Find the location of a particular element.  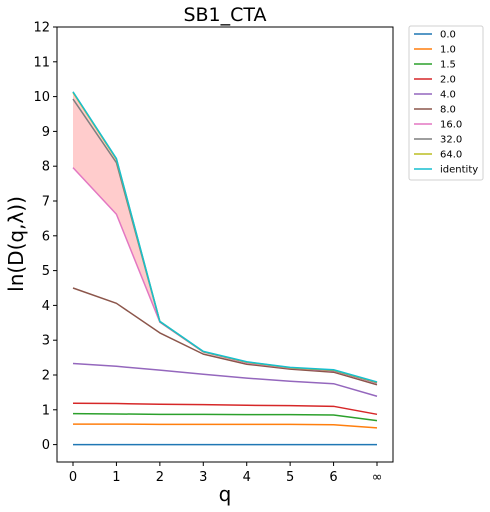

y-tick-label: 2 is located at coordinates (46, 376).